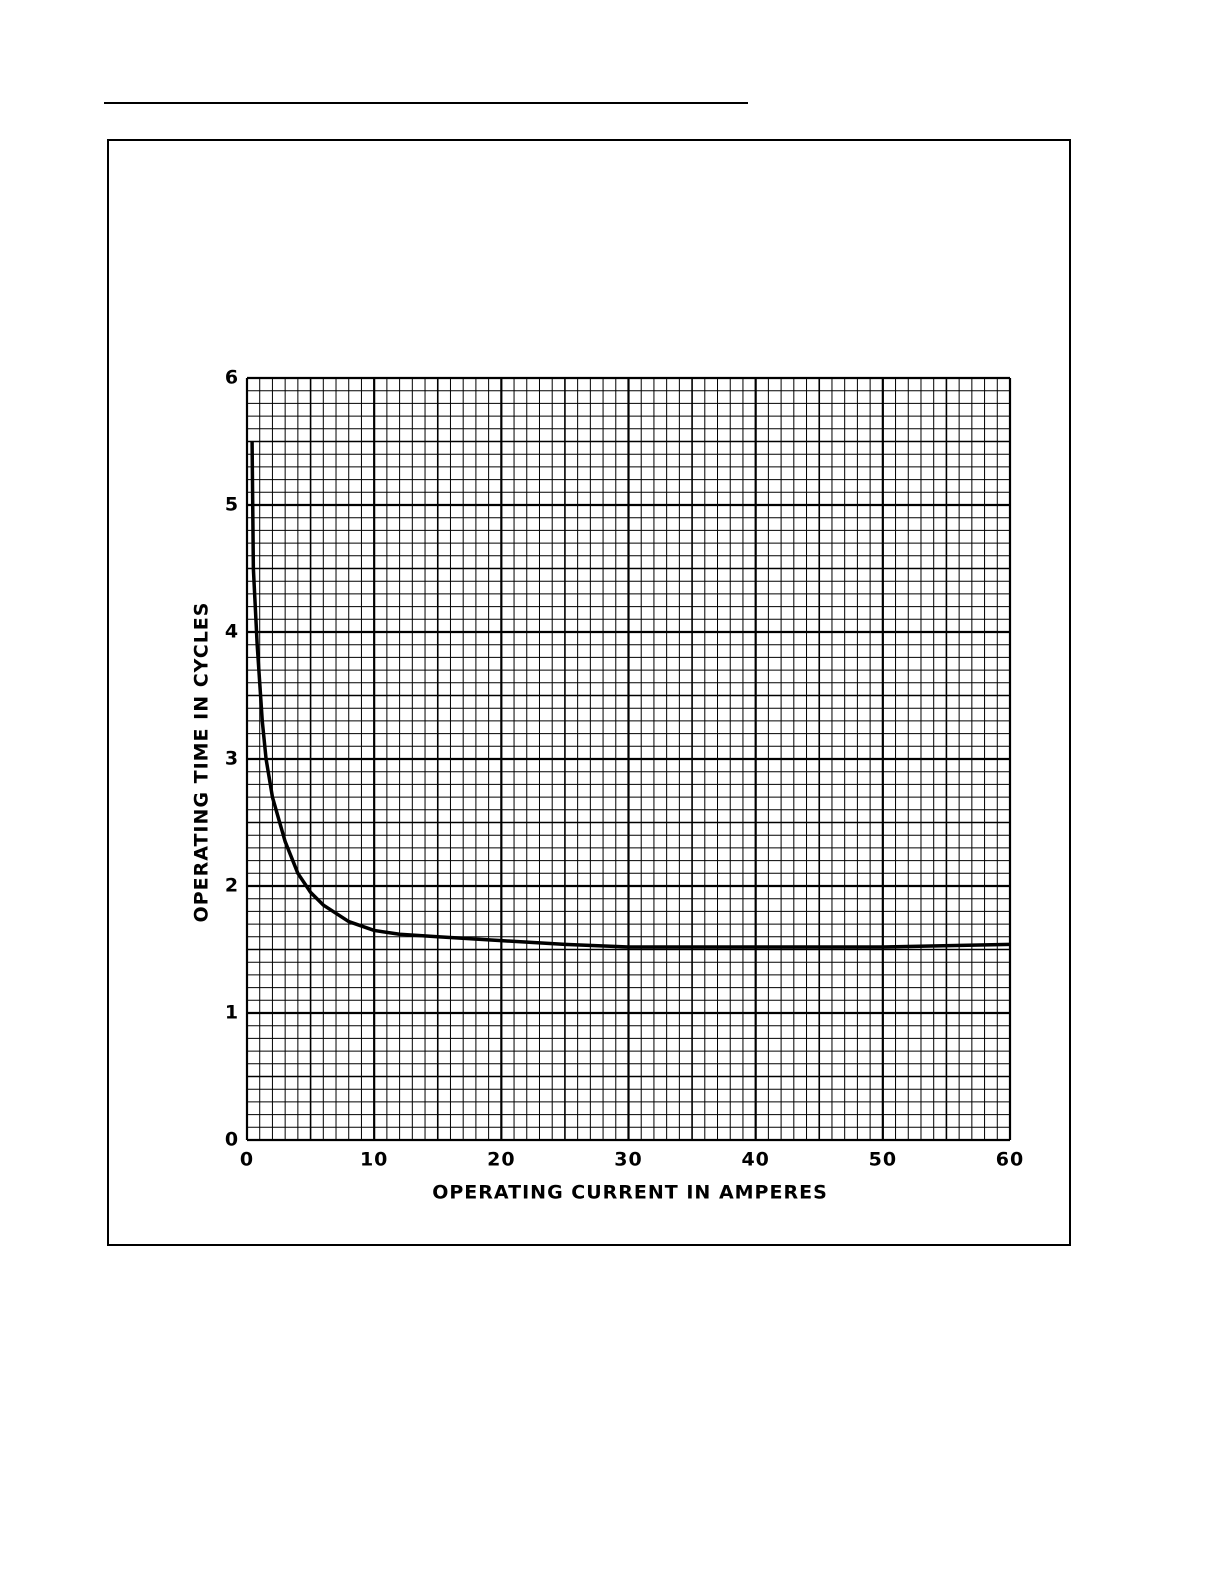 The width and height of the screenshot is (1225, 1587). What do you see at coordinates (232, 1013) in the screenshot?
I see `y-tick-label: 1` at bounding box center [232, 1013].